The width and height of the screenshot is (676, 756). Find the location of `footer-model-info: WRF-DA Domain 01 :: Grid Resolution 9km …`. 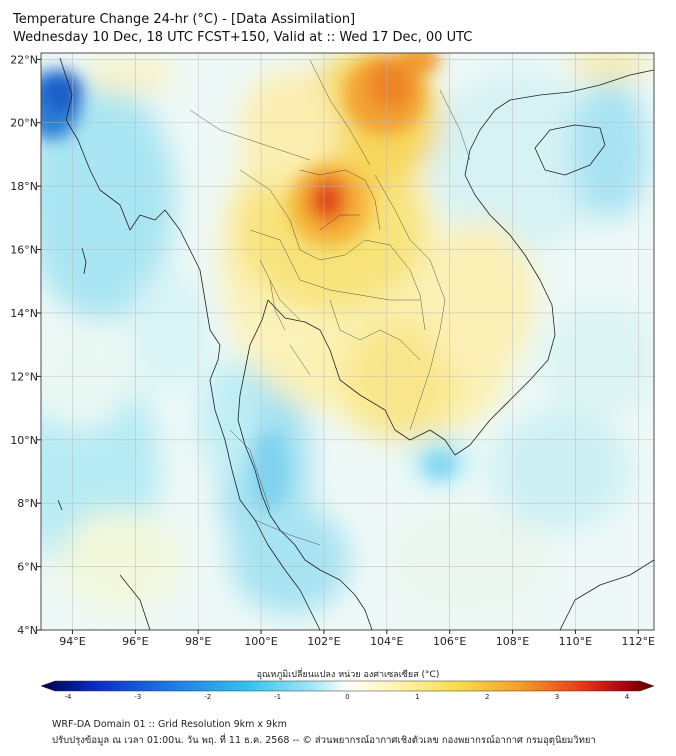

footer-model-info: WRF-DA Domain 01 :: Grid Resolution 9km … is located at coordinates (169, 724).